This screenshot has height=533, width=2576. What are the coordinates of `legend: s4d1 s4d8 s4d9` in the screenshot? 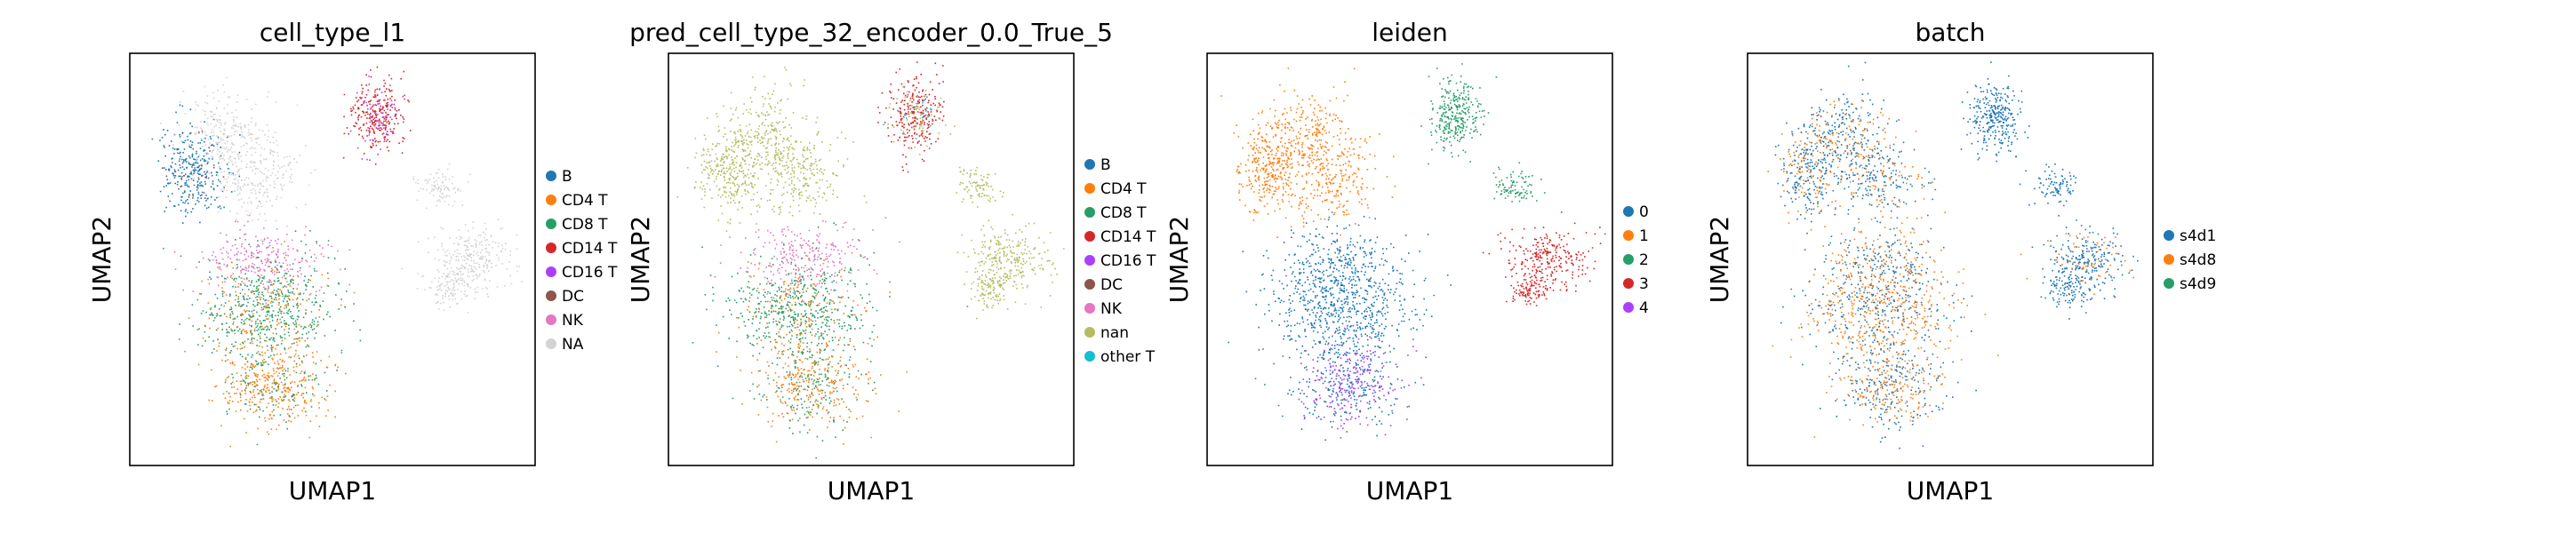 It's located at (2190, 260).